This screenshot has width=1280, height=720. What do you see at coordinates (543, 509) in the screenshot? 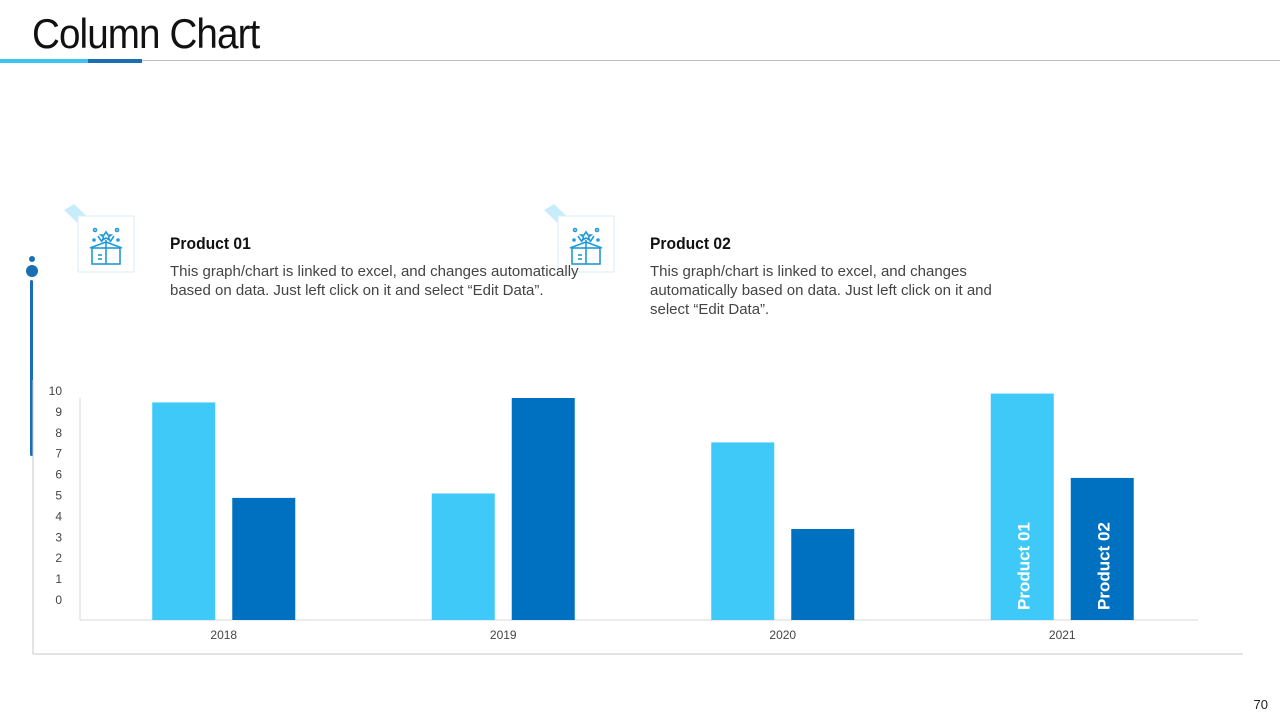
I see `bar-product-02-2019` at bounding box center [543, 509].